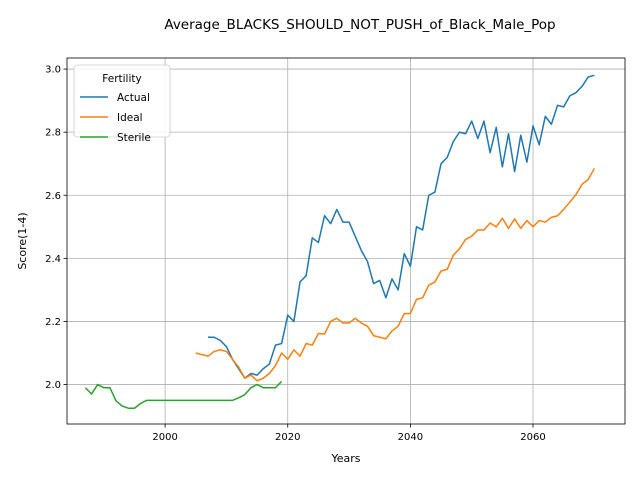 This screenshot has height=480, width=640. I want to click on y-tick-label: 2.0, so click(53, 385).